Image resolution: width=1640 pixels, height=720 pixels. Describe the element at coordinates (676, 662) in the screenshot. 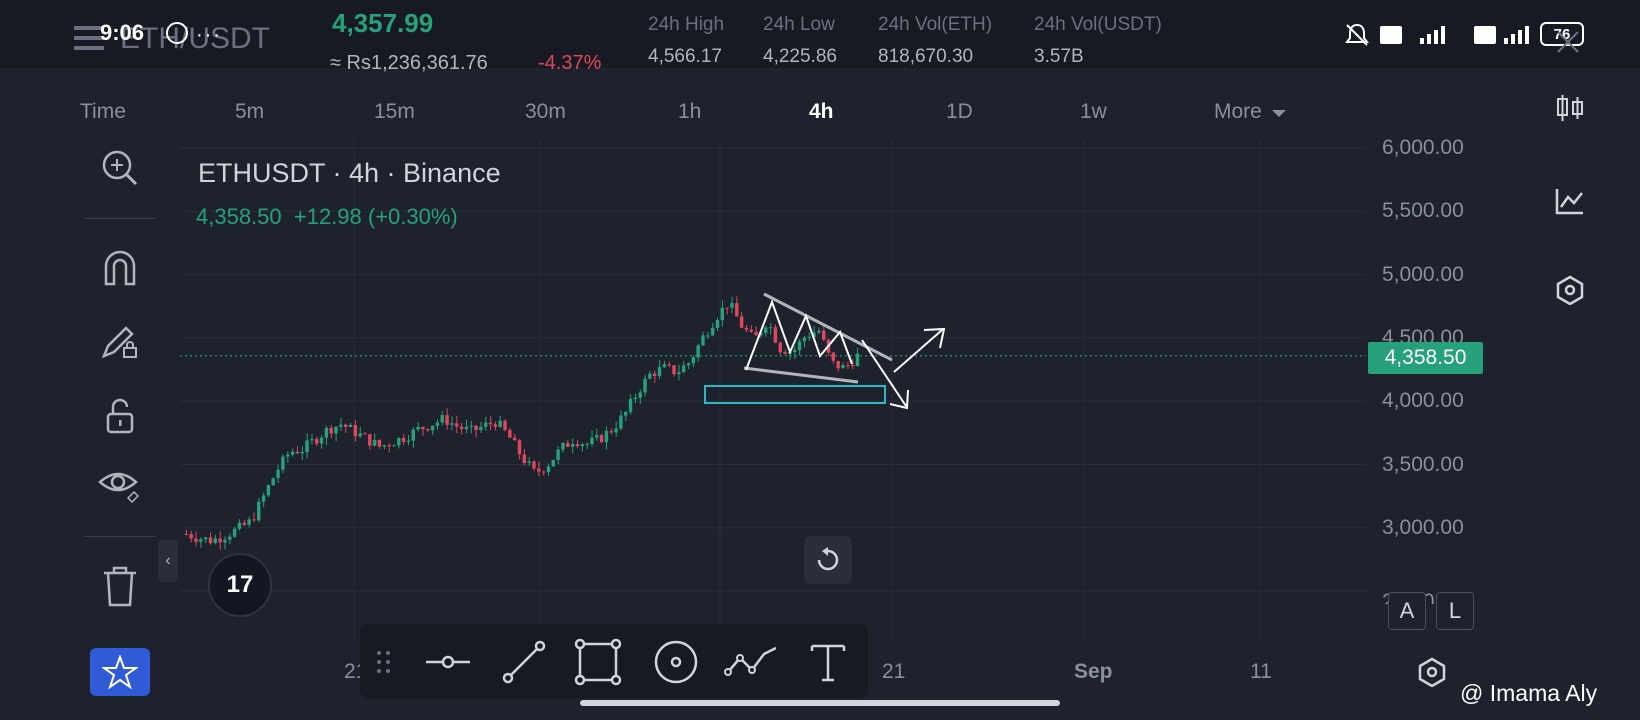

I see `circle-tool-icon` at that location.